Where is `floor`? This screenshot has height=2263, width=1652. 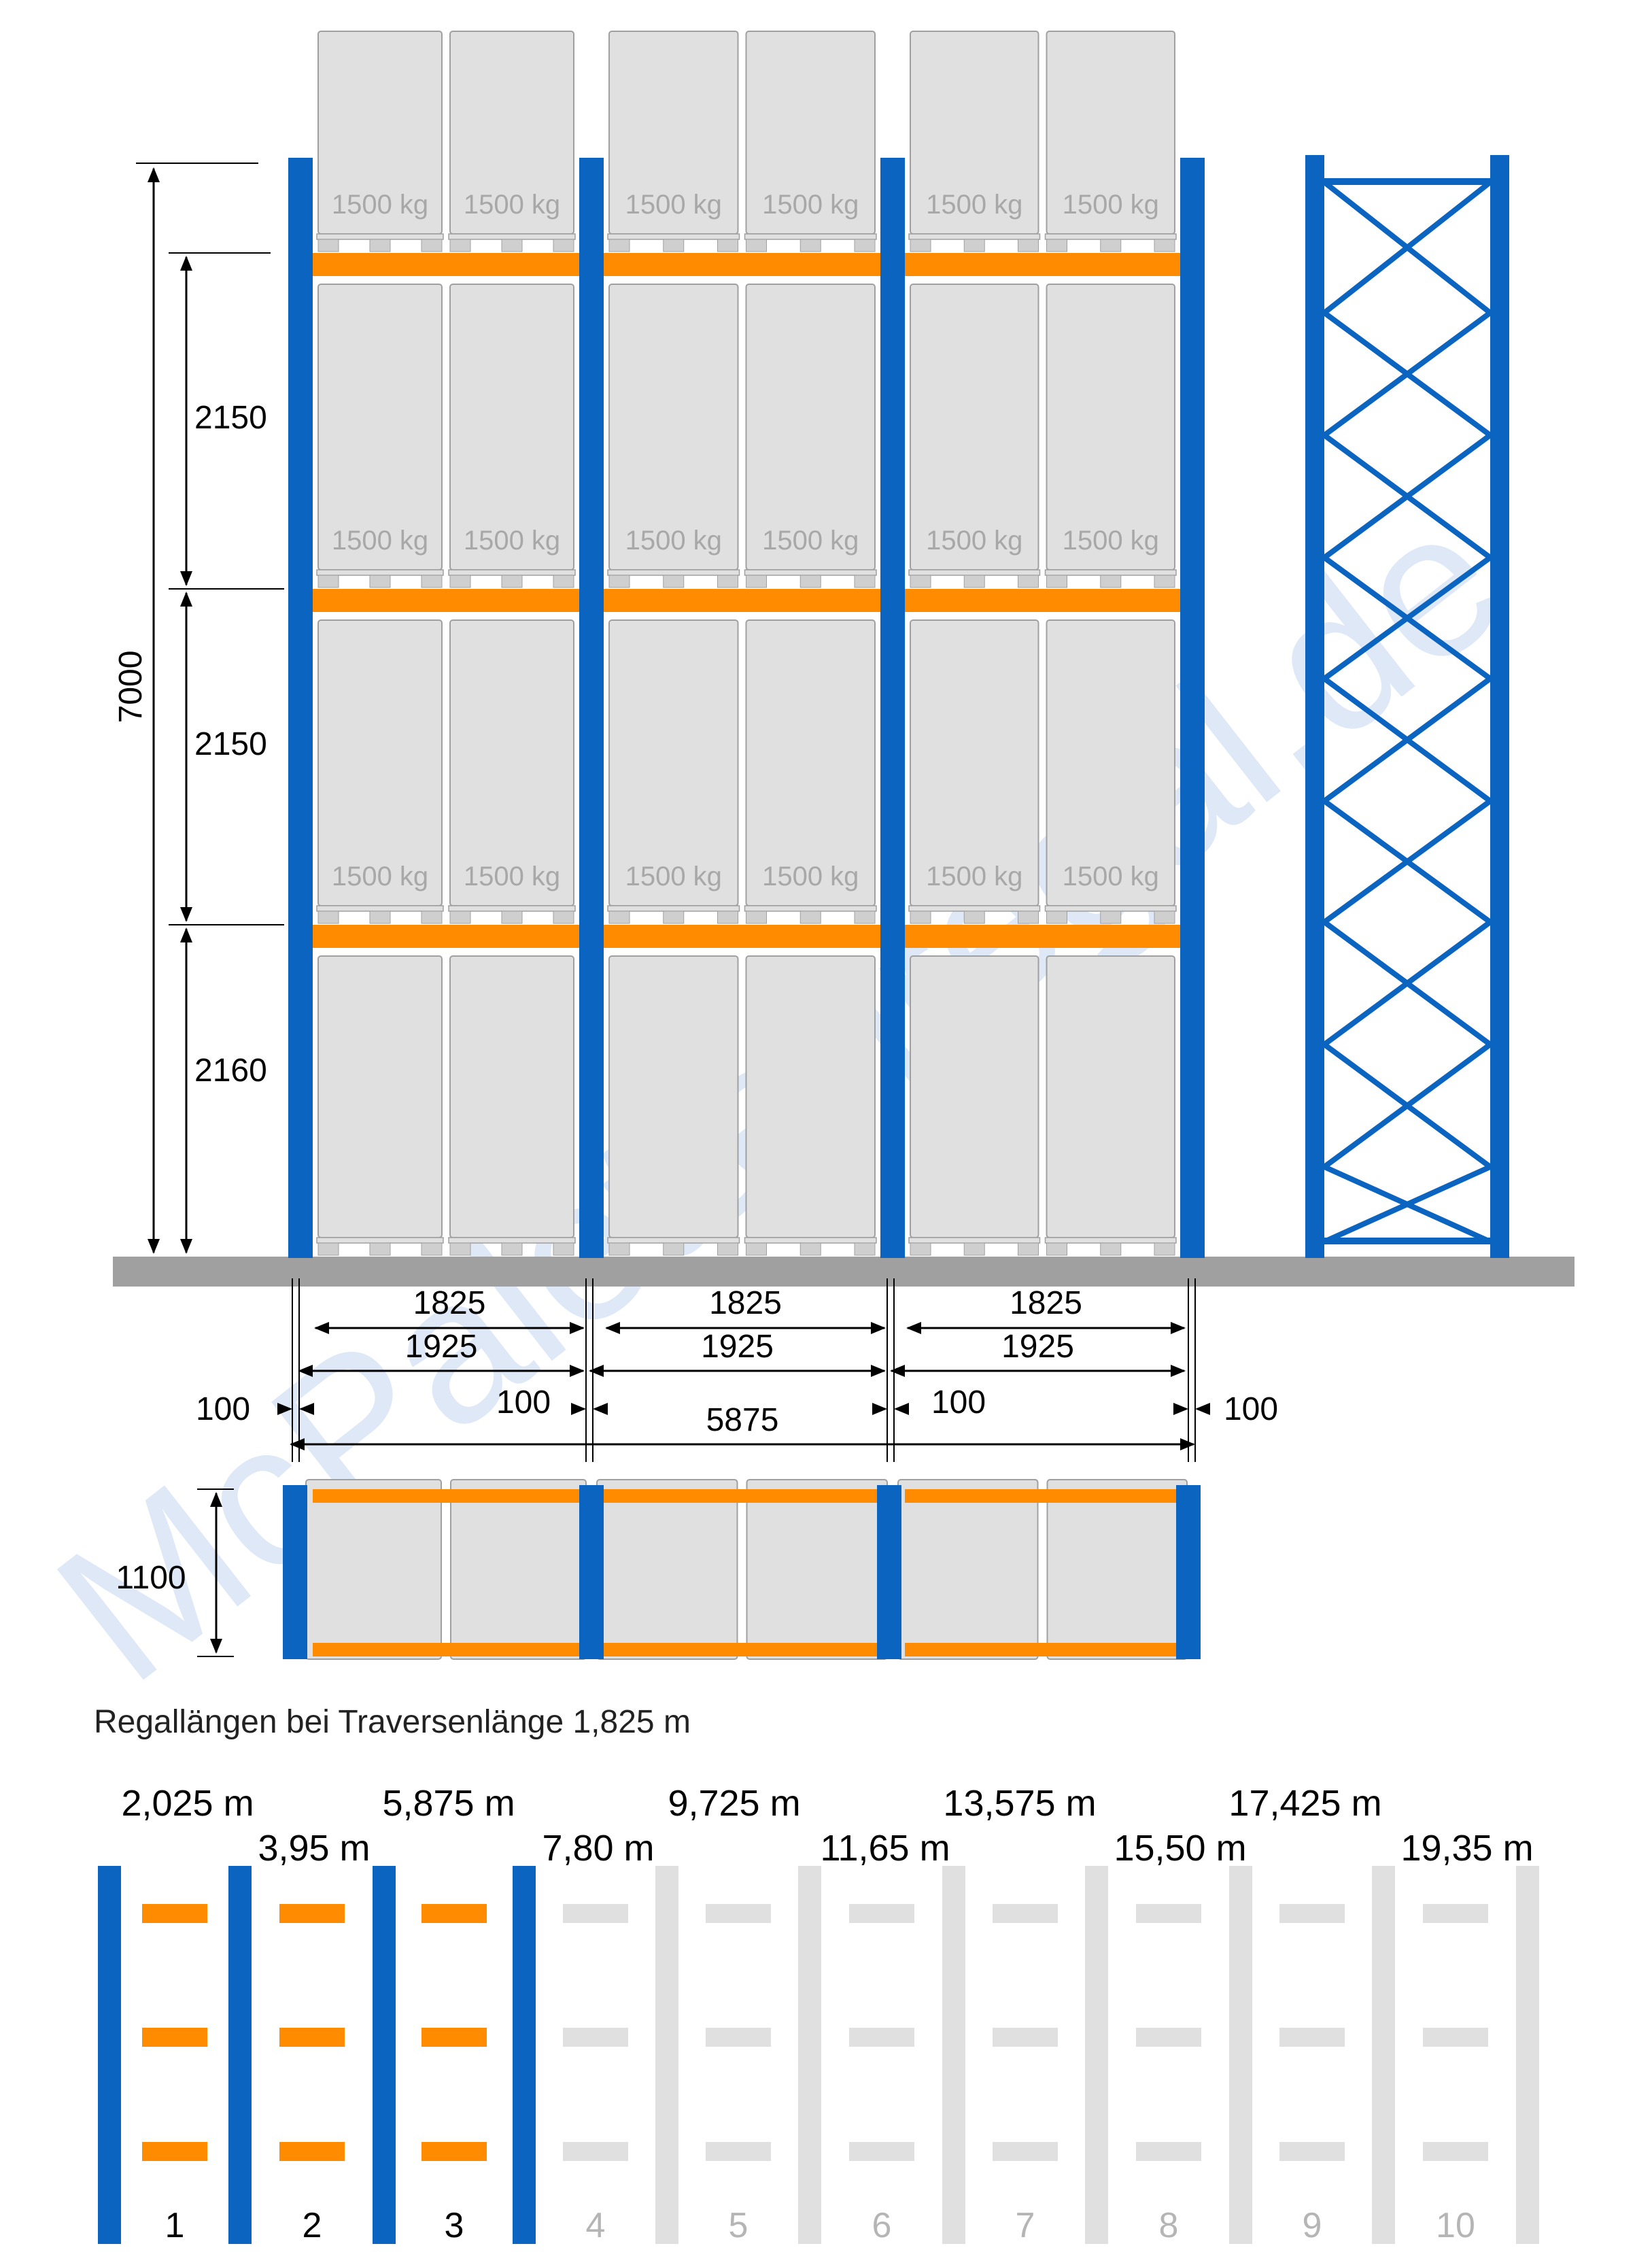 floor is located at coordinates (843, 1272).